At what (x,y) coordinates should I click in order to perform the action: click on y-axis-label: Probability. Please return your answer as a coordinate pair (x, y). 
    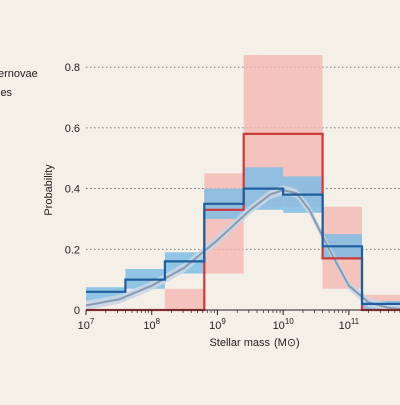
    Looking at the image, I should click on (49, 190).